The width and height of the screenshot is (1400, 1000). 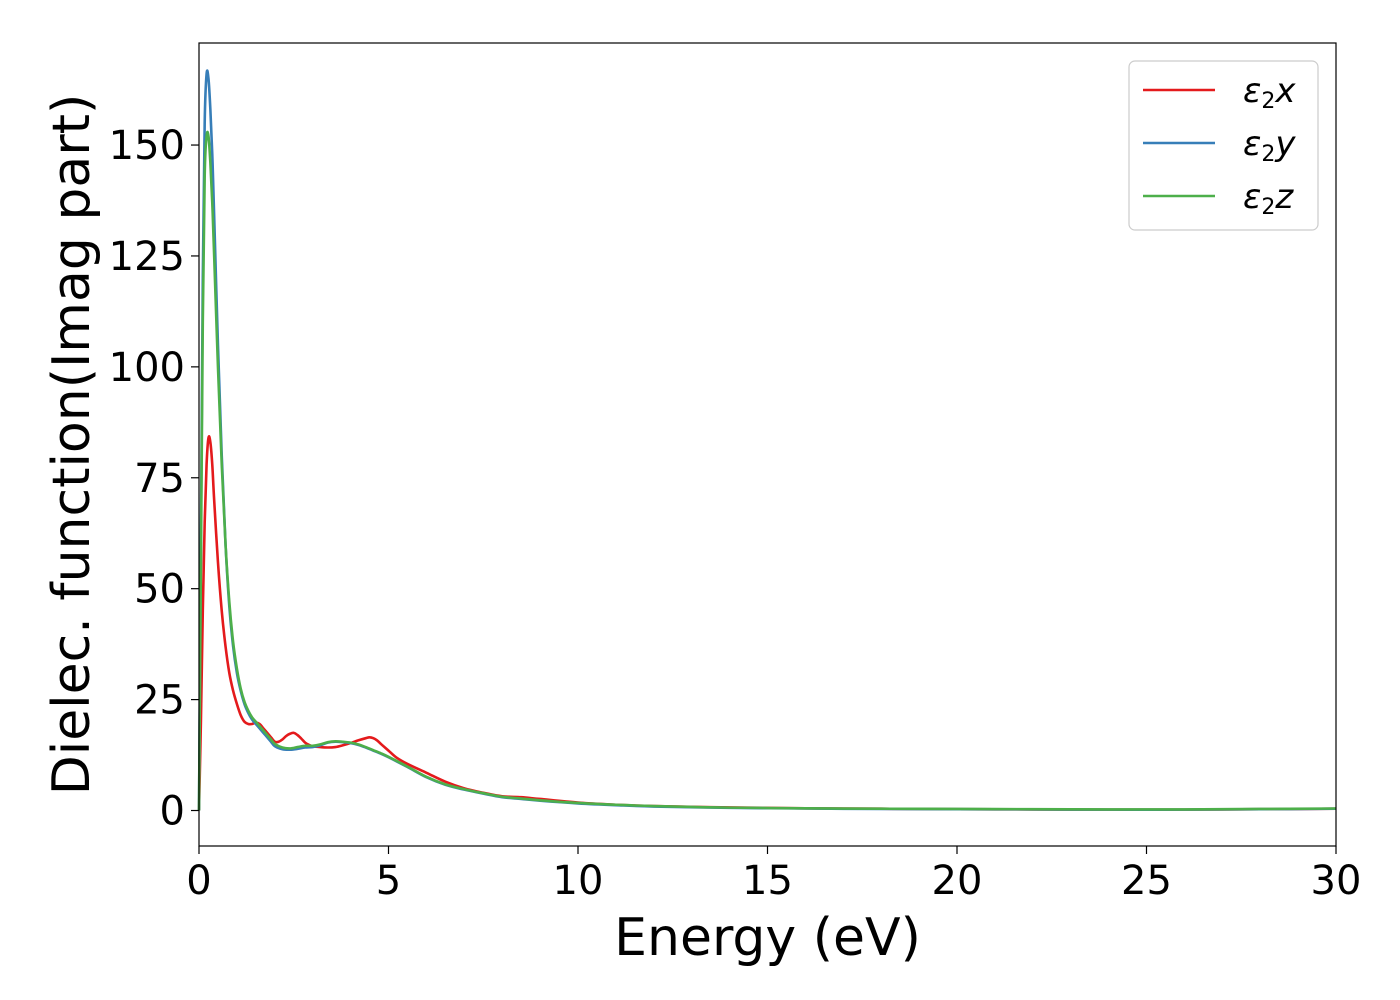 I want to click on legend: ε2x ε2y ε2z, so click(x=1223, y=145).